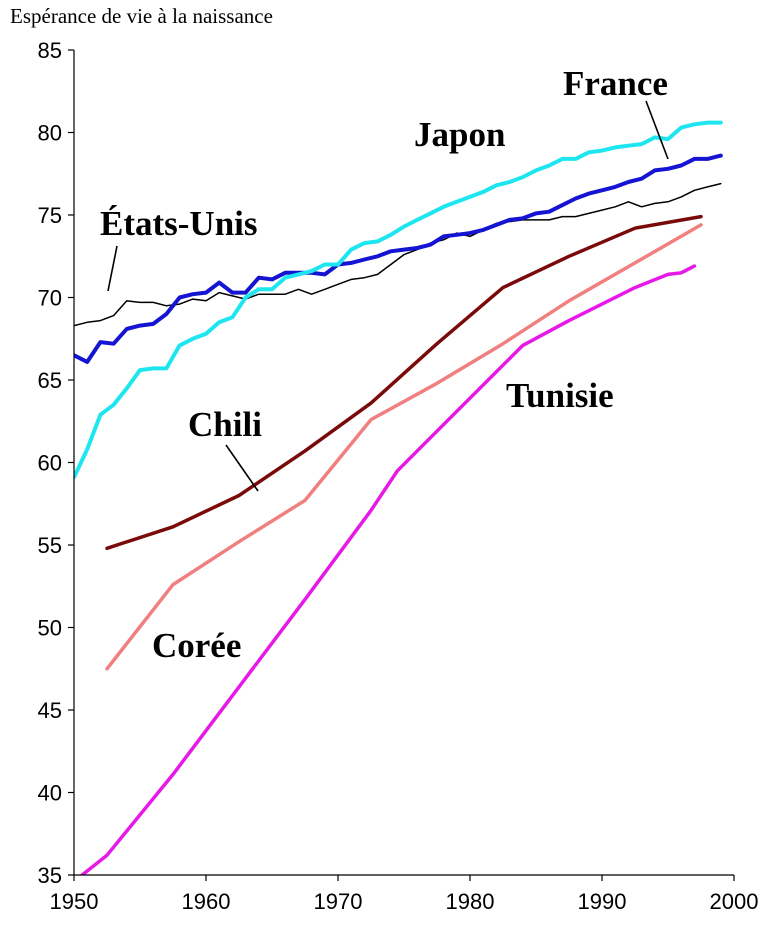 The width and height of the screenshot is (764, 929). I want to click on y-tick-label: 55, so click(50, 545).